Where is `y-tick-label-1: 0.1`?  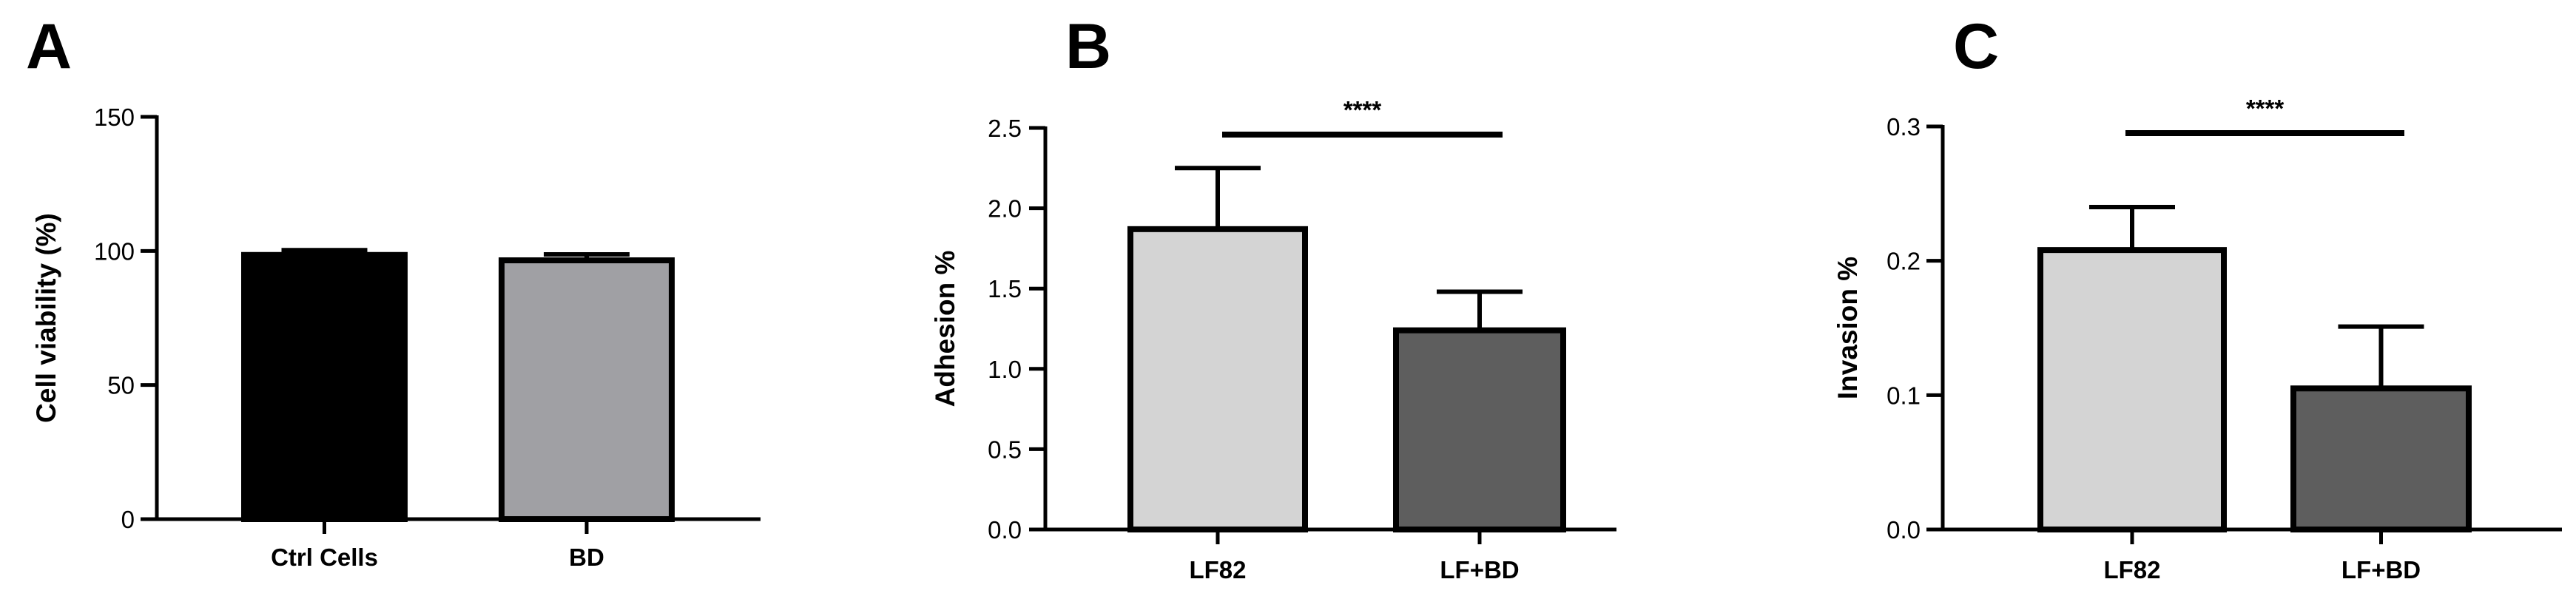 y-tick-label-1: 0.1 is located at coordinates (1904, 395).